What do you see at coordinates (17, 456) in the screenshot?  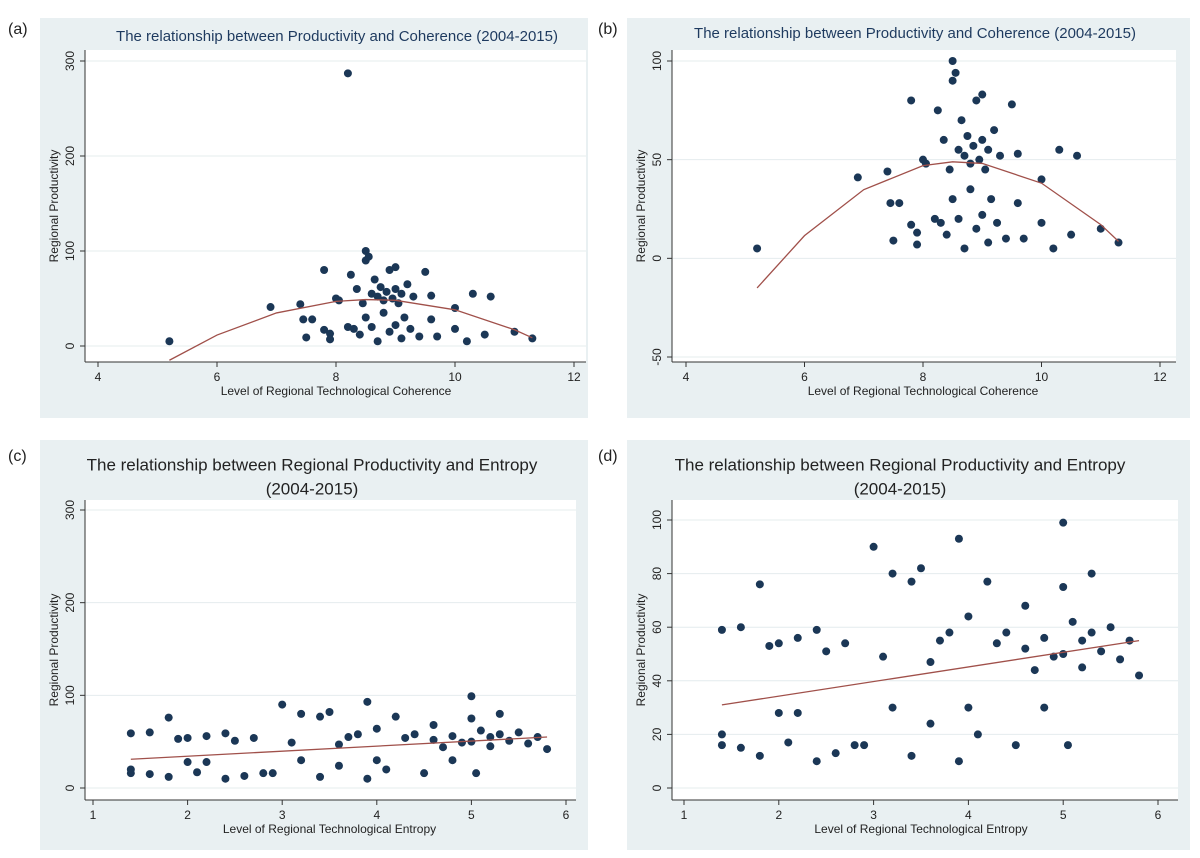 I see `panel-label: (c)` at bounding box center [17, 456].